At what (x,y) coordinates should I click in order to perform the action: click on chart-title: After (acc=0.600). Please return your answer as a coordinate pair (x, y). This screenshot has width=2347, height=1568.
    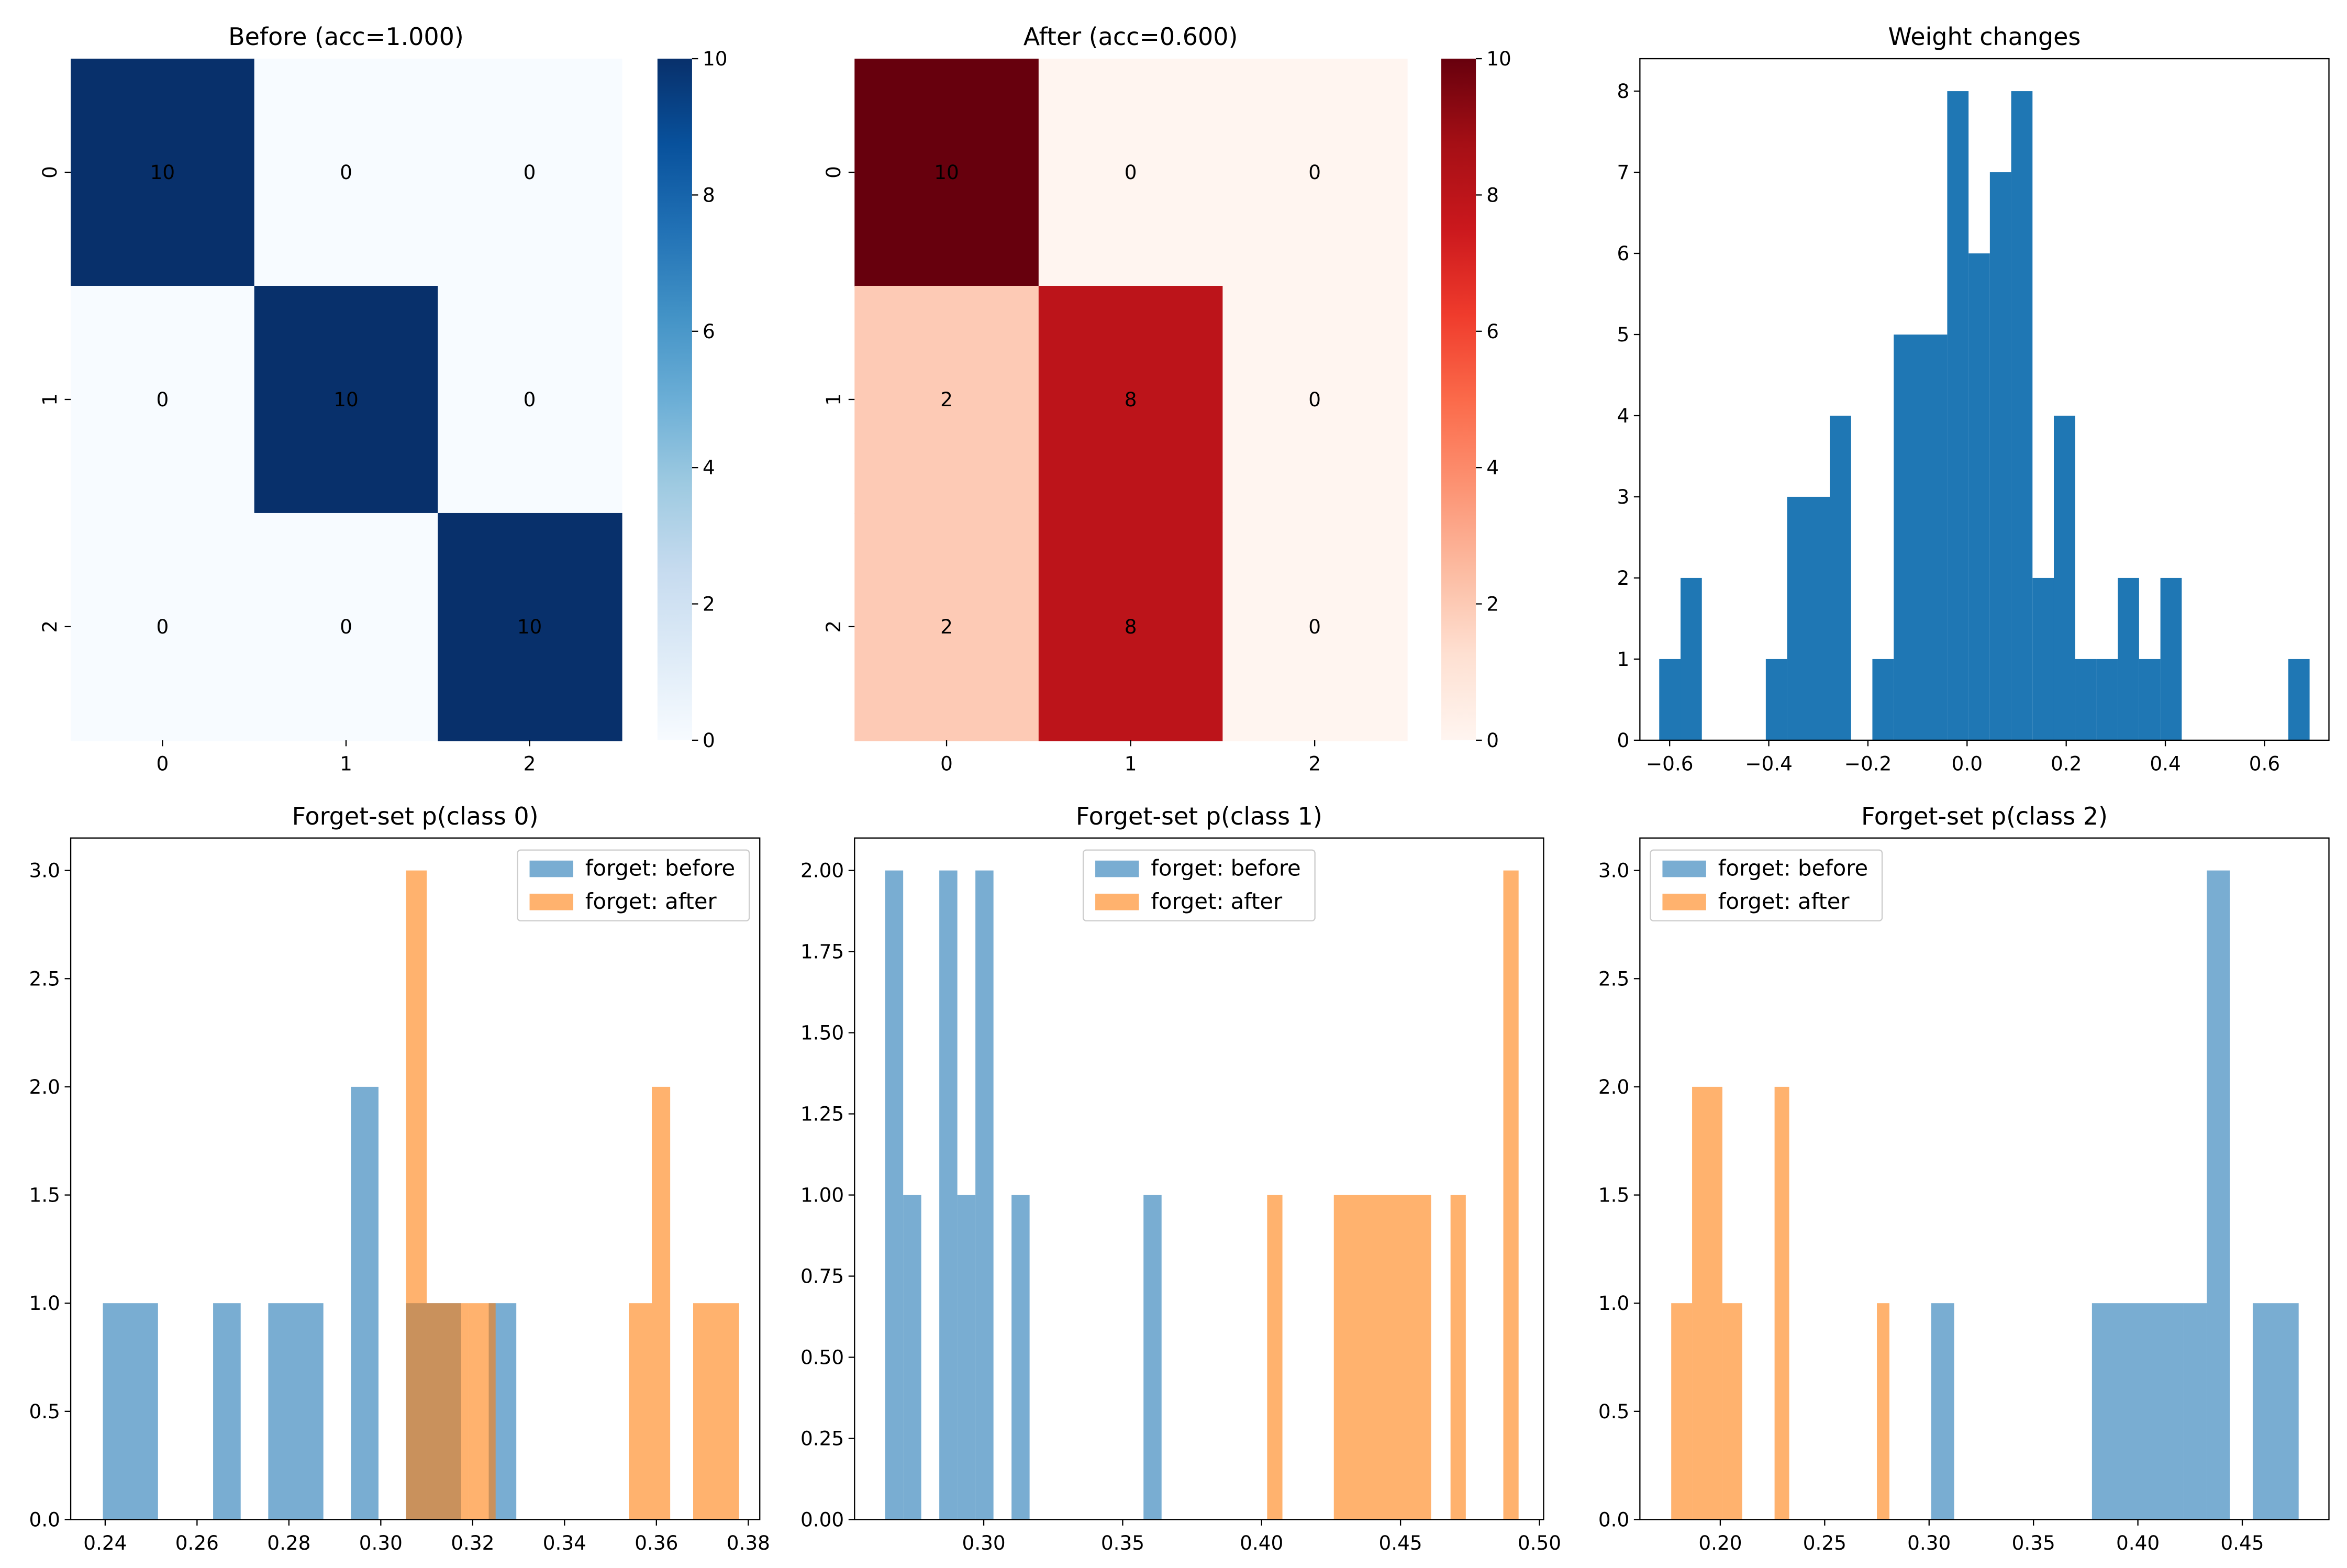
    Looking at the image, I should click on (1131, 37).